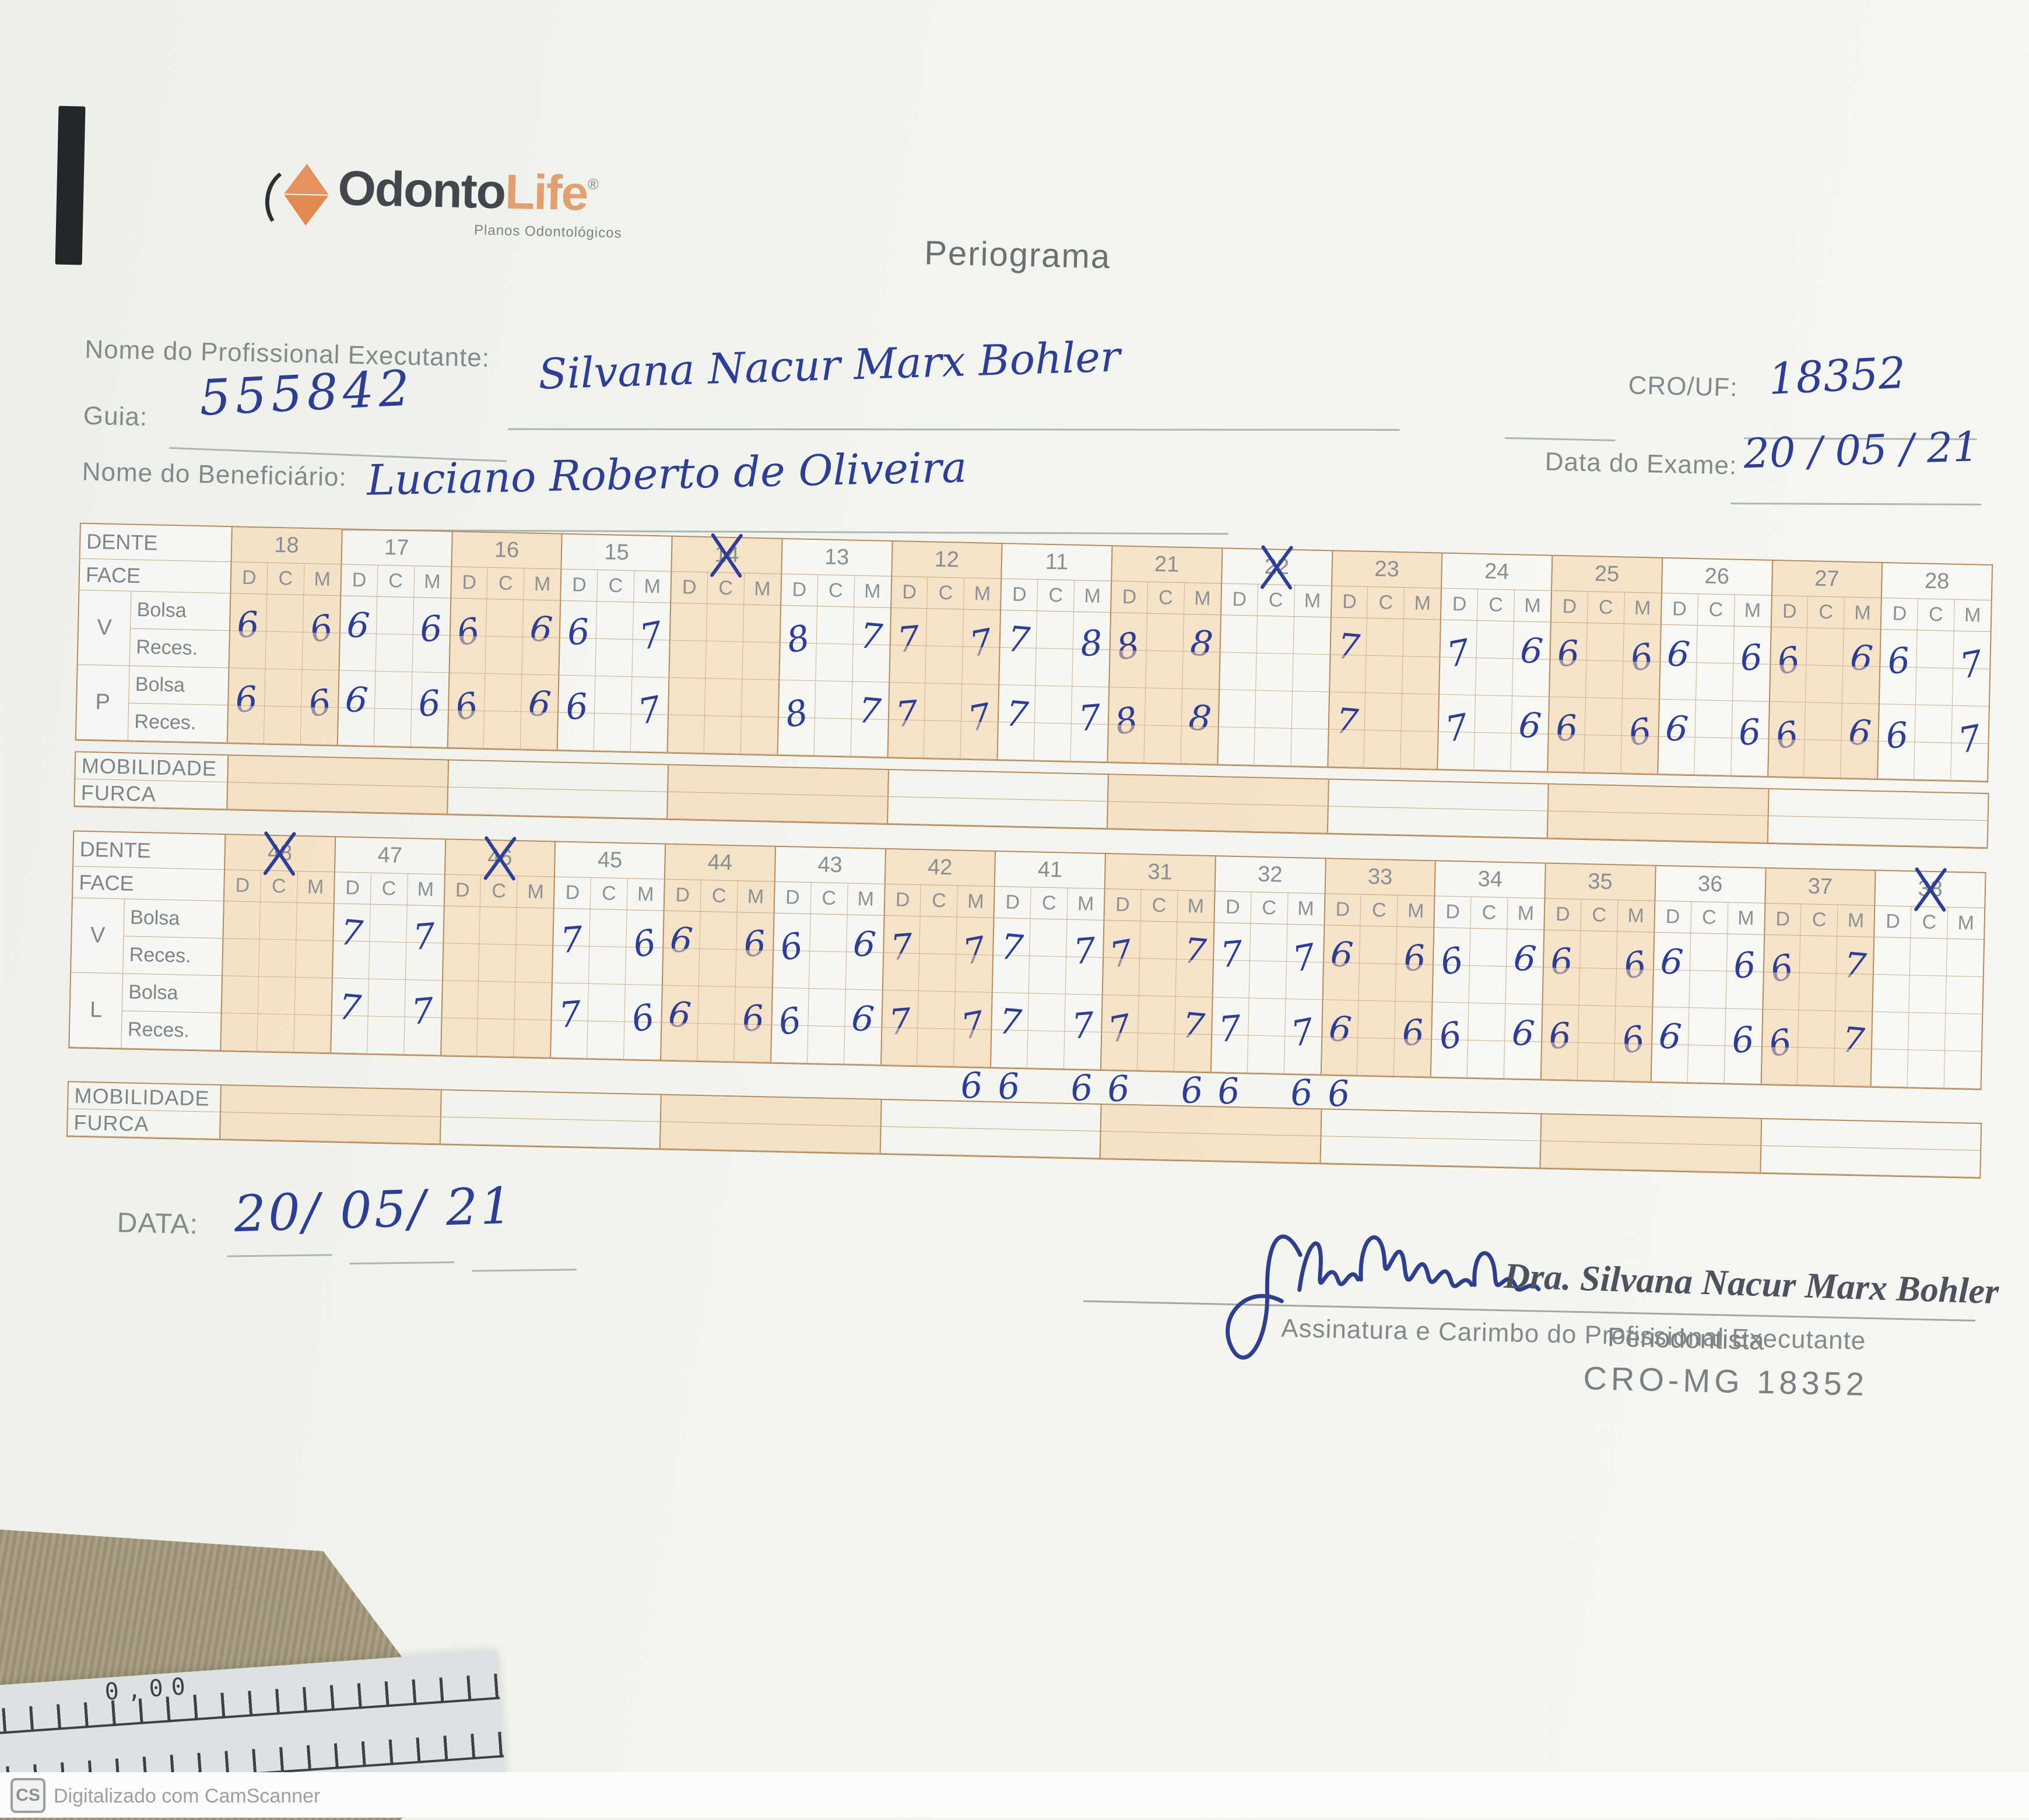  What do you see at coordinates (726, 555) in the screenshot?
I see `tooth-number: 14` at bounding box center [726, 555].